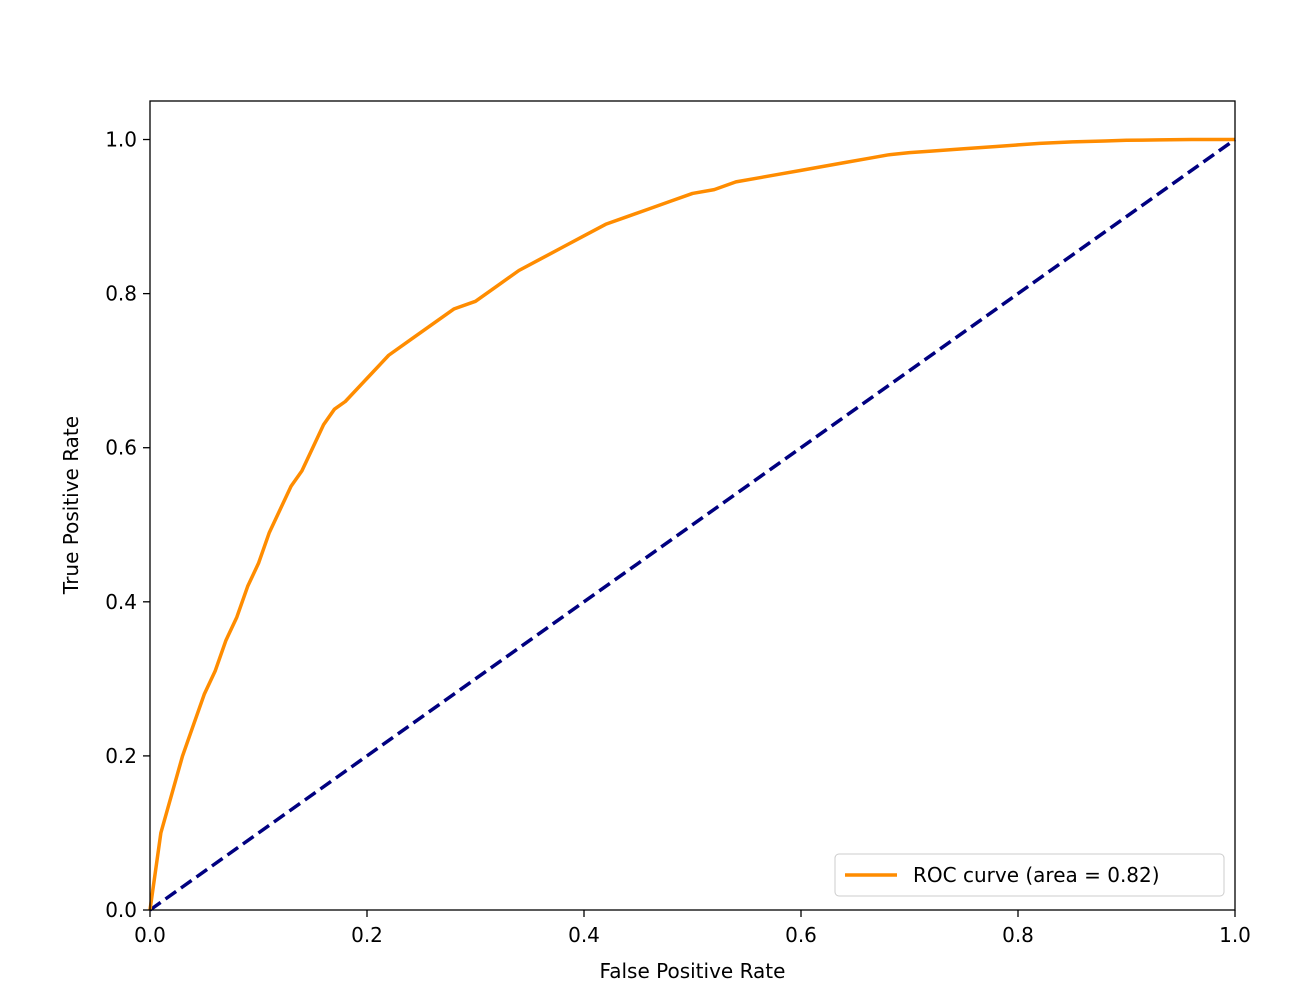  I want to click on x-tick-label: 0.0, so click(150, 935).